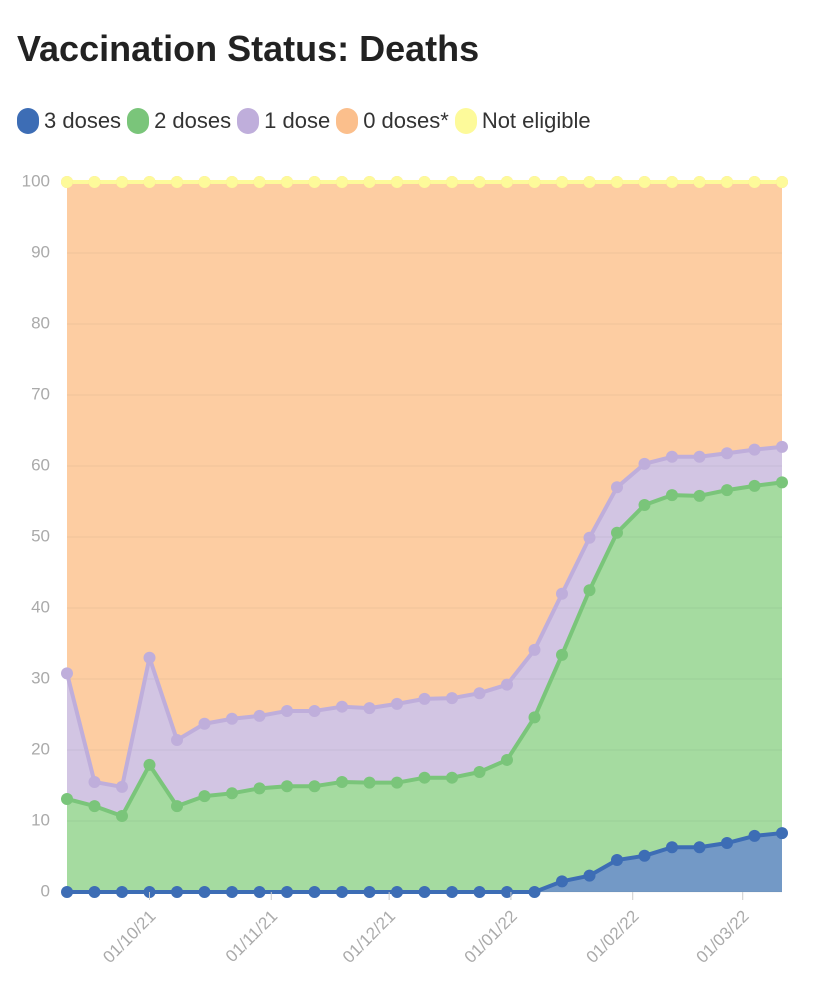 This screenshot has width=817, height=1000. I want to click on y-tick-label: 10, so click(40, 819).